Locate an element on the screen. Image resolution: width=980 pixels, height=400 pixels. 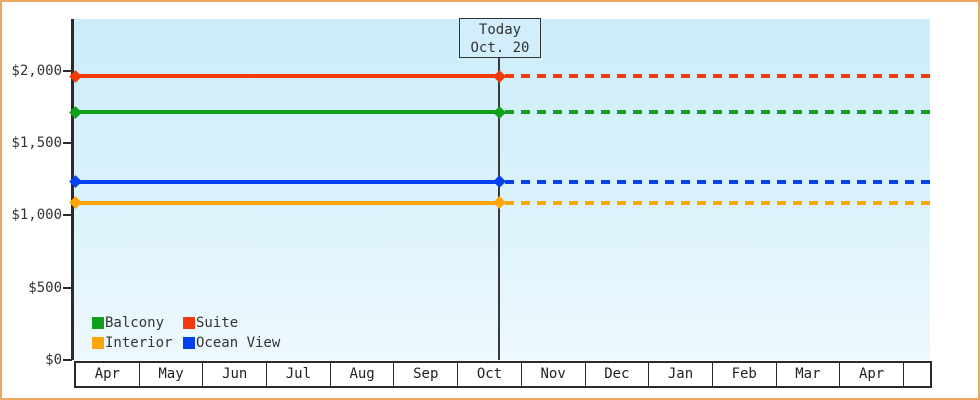
series-line-solid-ocean-view is located at coordinates (286, 181).